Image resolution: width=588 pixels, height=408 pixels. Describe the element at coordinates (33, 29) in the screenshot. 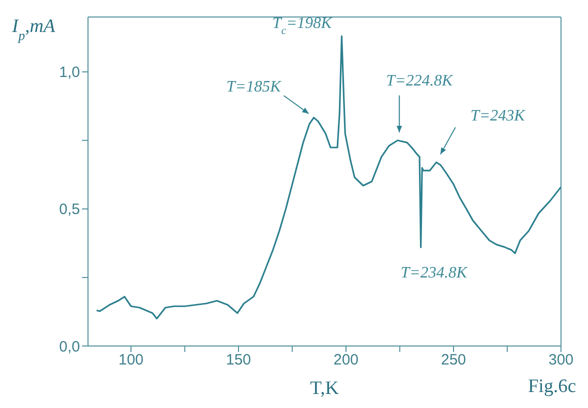

I see `y-axis-title: I$_{p}$,mA` at that location.